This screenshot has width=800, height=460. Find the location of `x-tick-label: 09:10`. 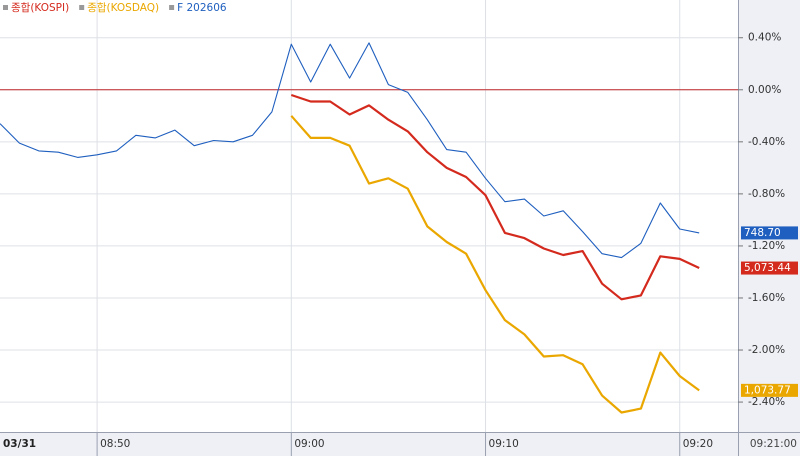

x-tick-label: 09:10 is located at coordinates (504, 444).